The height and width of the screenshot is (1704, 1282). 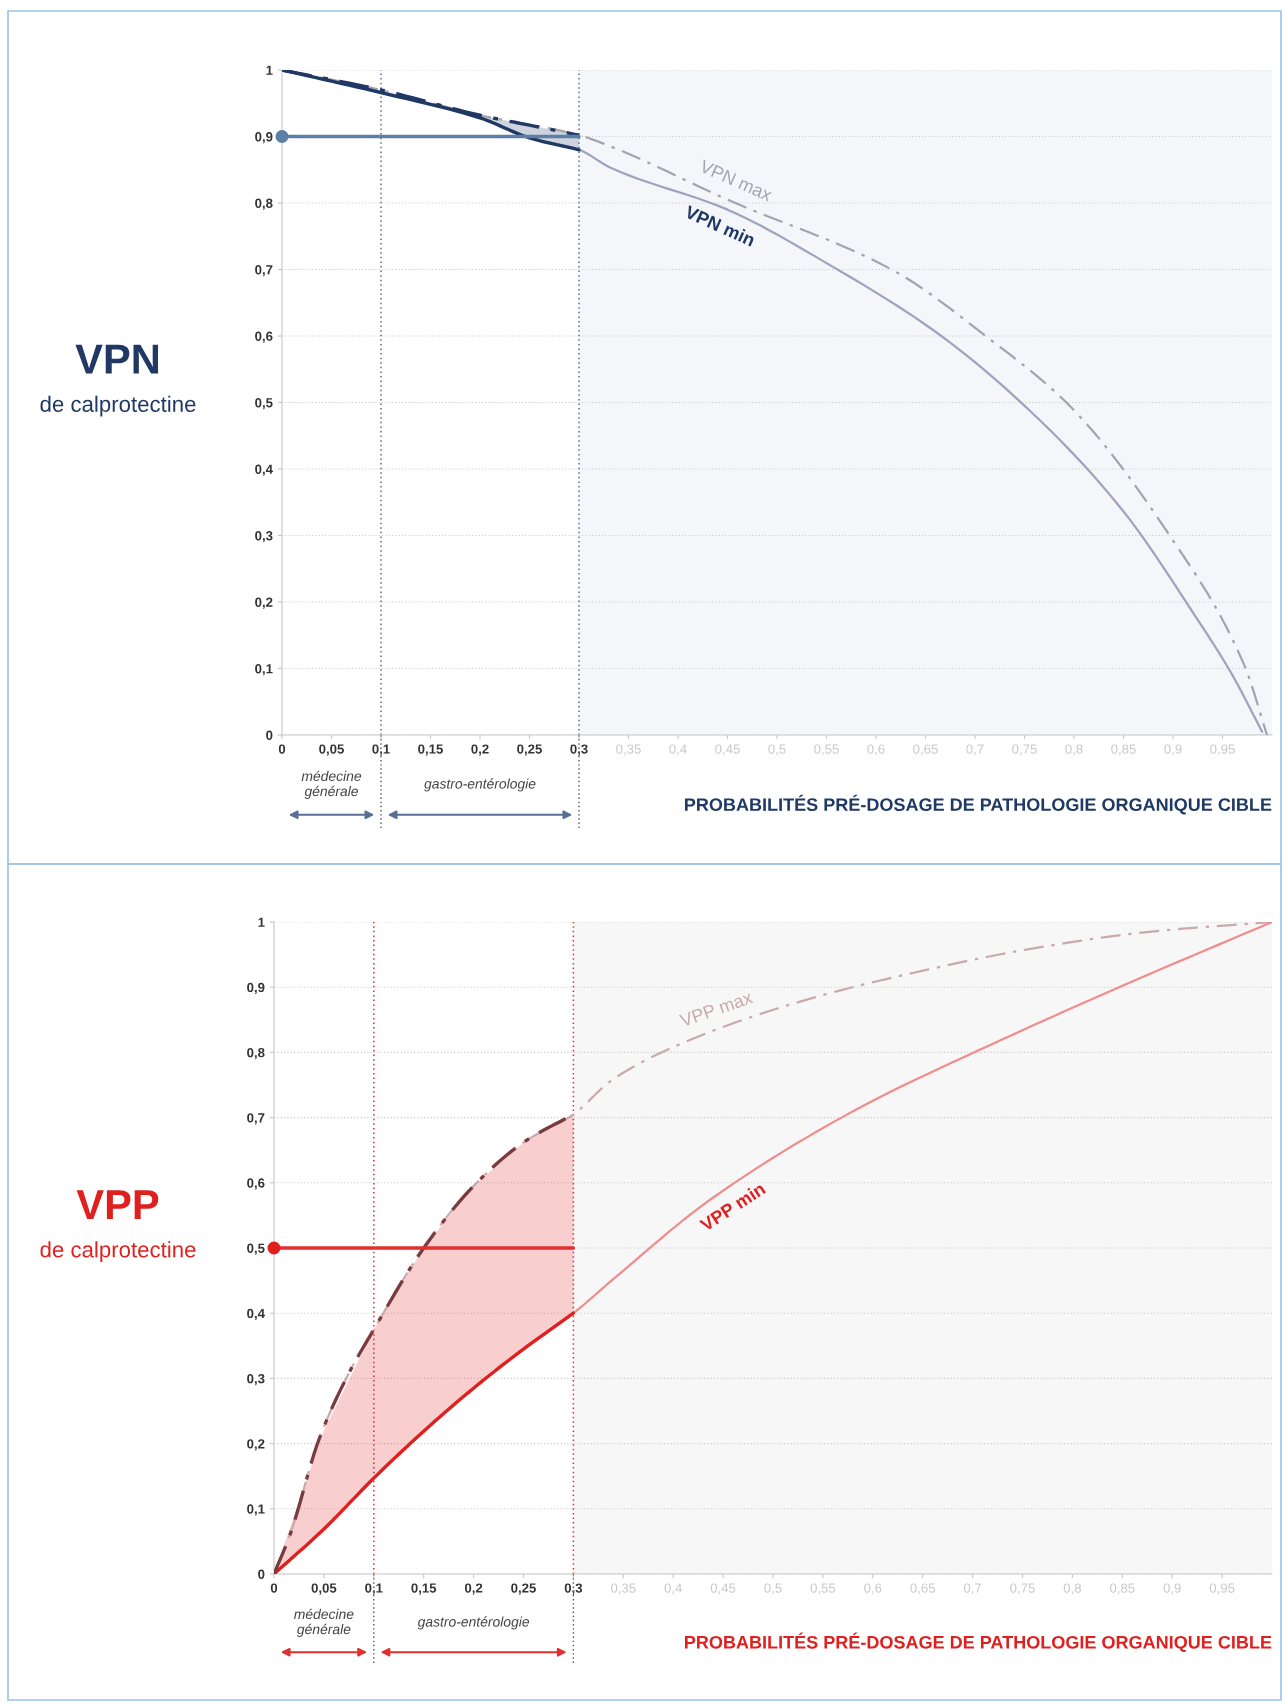 What do you see at coordinates (719, 225) in the screenshot?
I see `text: VPN min` at bounding box center [719, 225].